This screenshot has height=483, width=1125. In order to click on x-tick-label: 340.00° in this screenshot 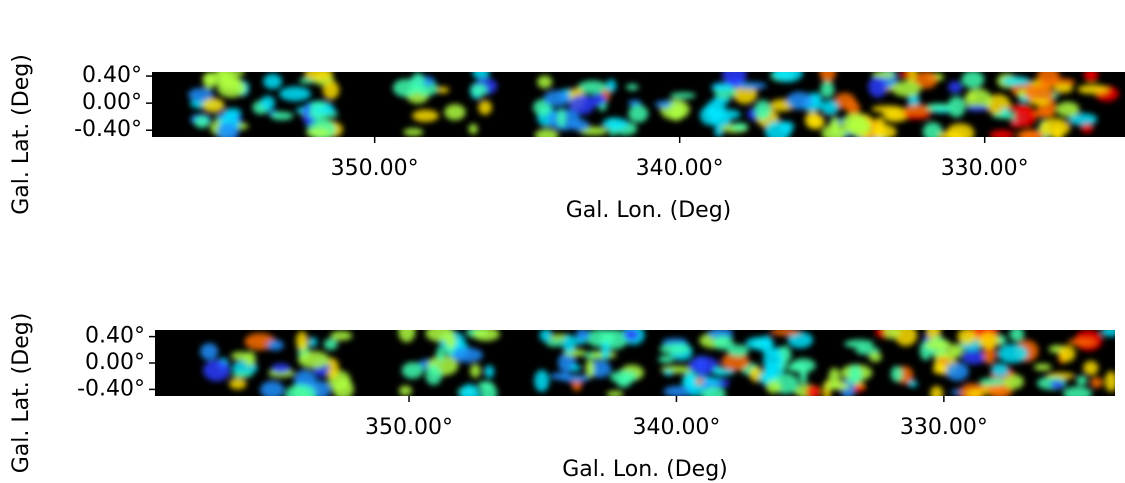, I will do `click(680, 168)`.